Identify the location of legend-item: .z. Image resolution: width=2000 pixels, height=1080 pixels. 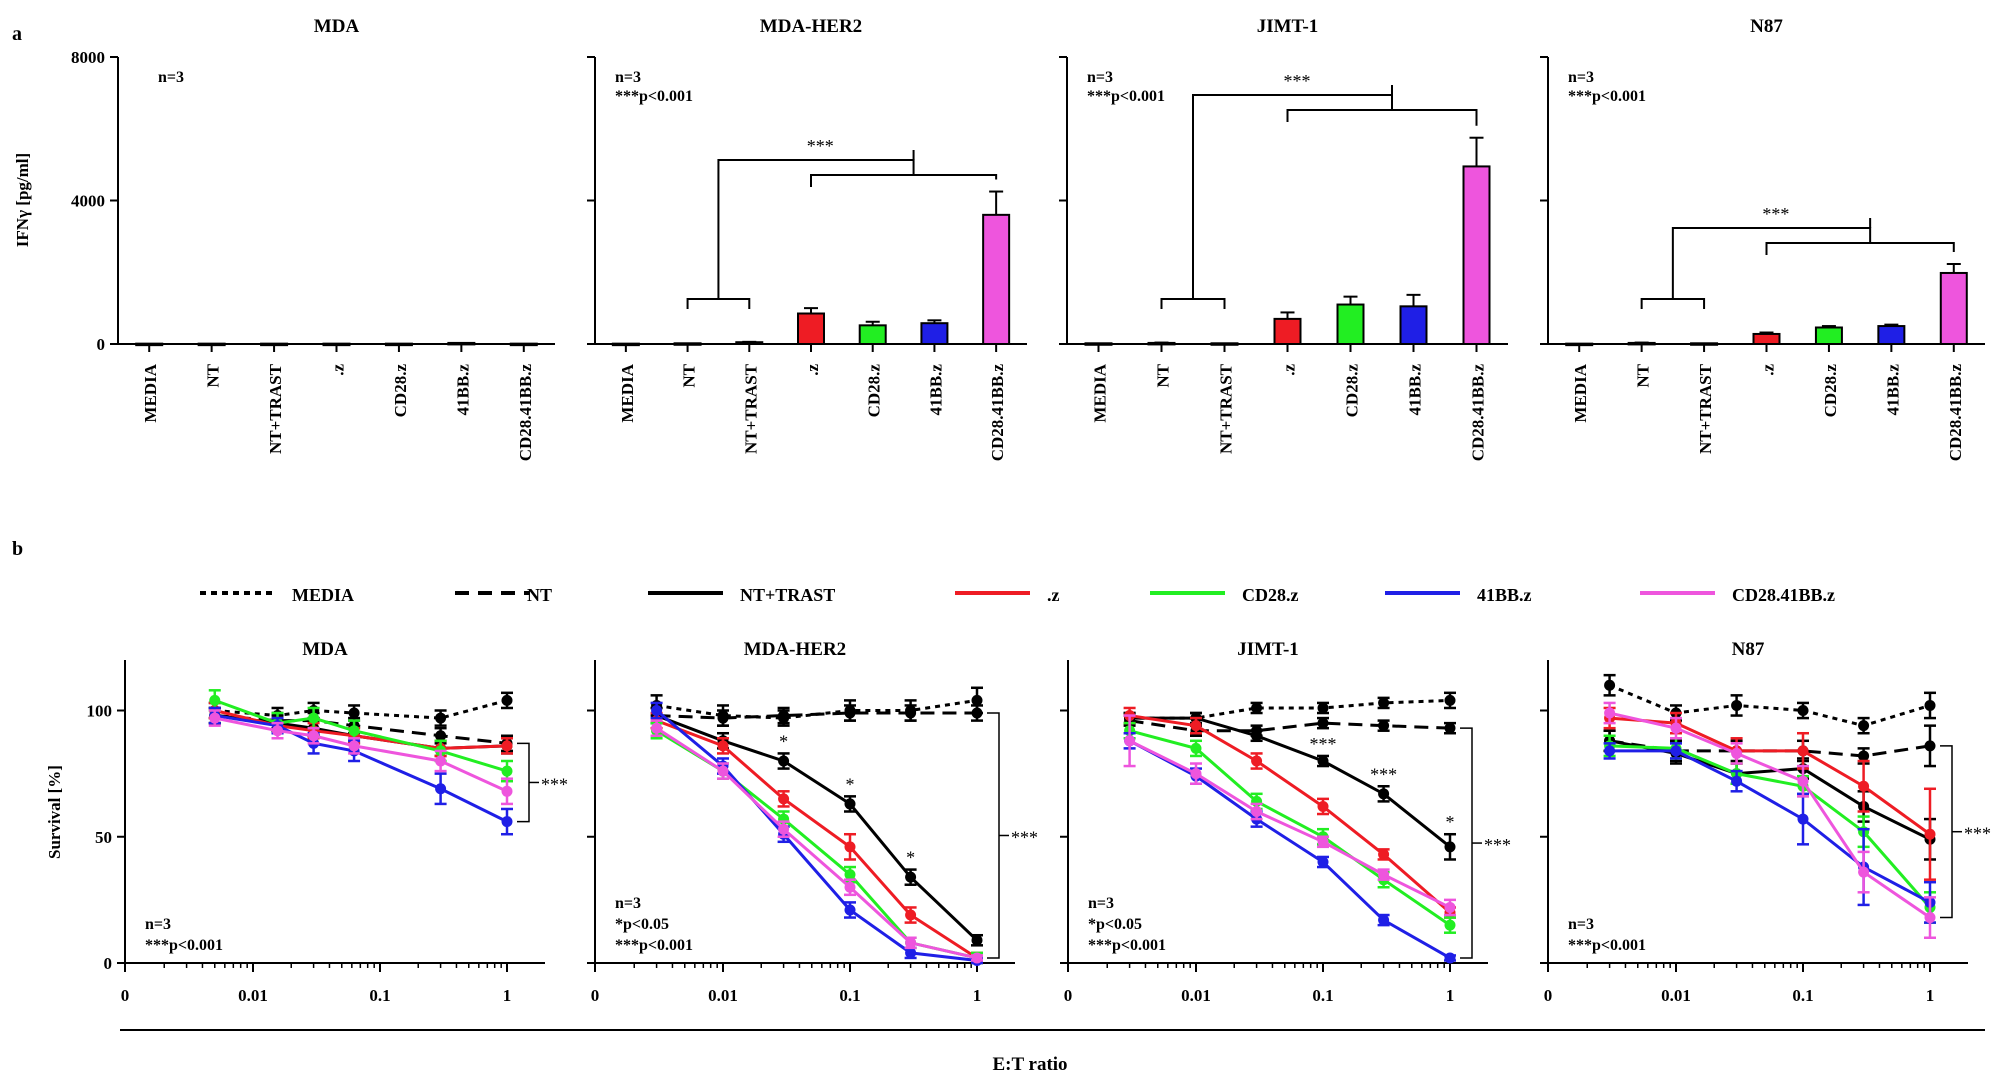
(1007, 595).